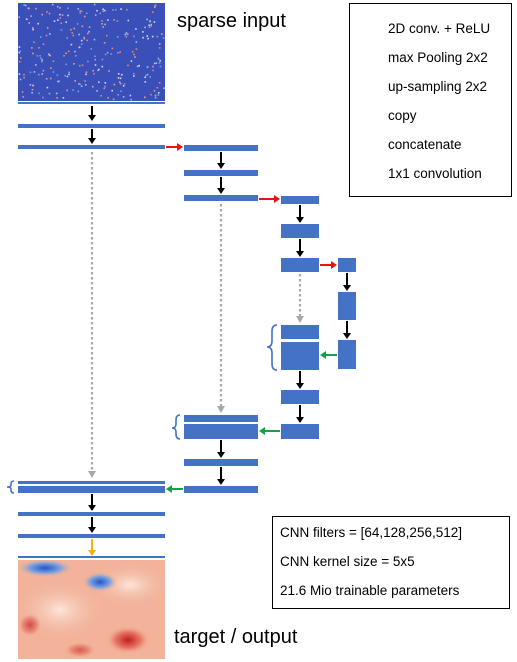 Image resolution: width=517 pixels, height=662 pixels. What do you see at coordinates (231, 21) in the screenshot?
I see `input-label: sparse input` at bounding box center [231, 21].